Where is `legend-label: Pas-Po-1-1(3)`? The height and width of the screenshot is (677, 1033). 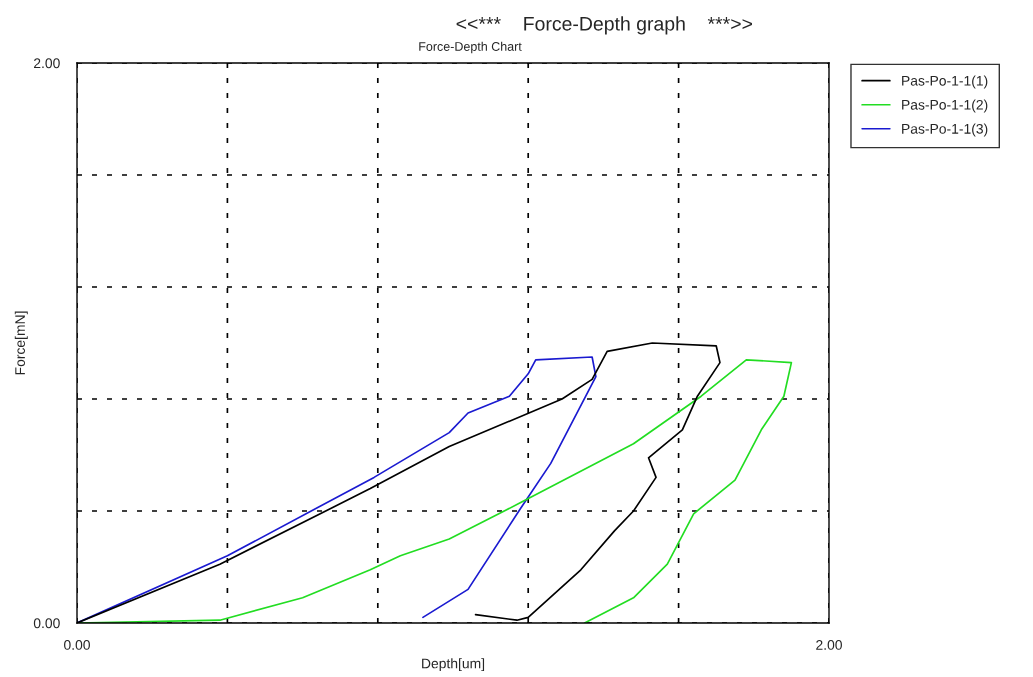 legend-label: Pas-Po-1-1(3) is located at coordinates (945, 130).